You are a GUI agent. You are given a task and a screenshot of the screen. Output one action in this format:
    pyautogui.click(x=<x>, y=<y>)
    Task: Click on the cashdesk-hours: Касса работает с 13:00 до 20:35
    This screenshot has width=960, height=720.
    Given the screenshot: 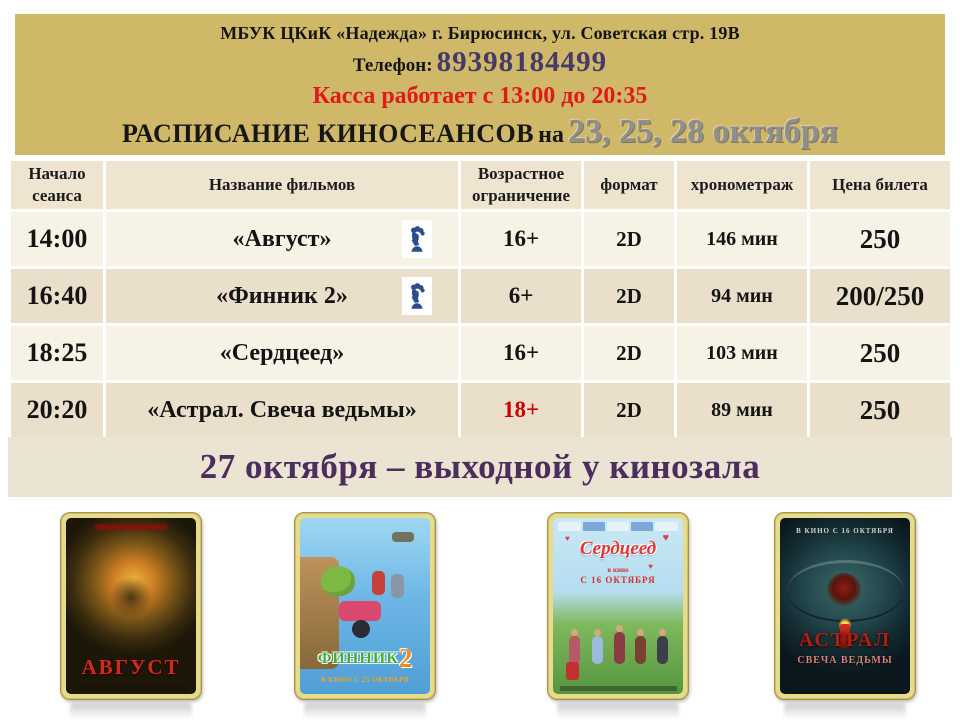 What is the action you would take?
    pyautogui.click(x=480, y=96)
    